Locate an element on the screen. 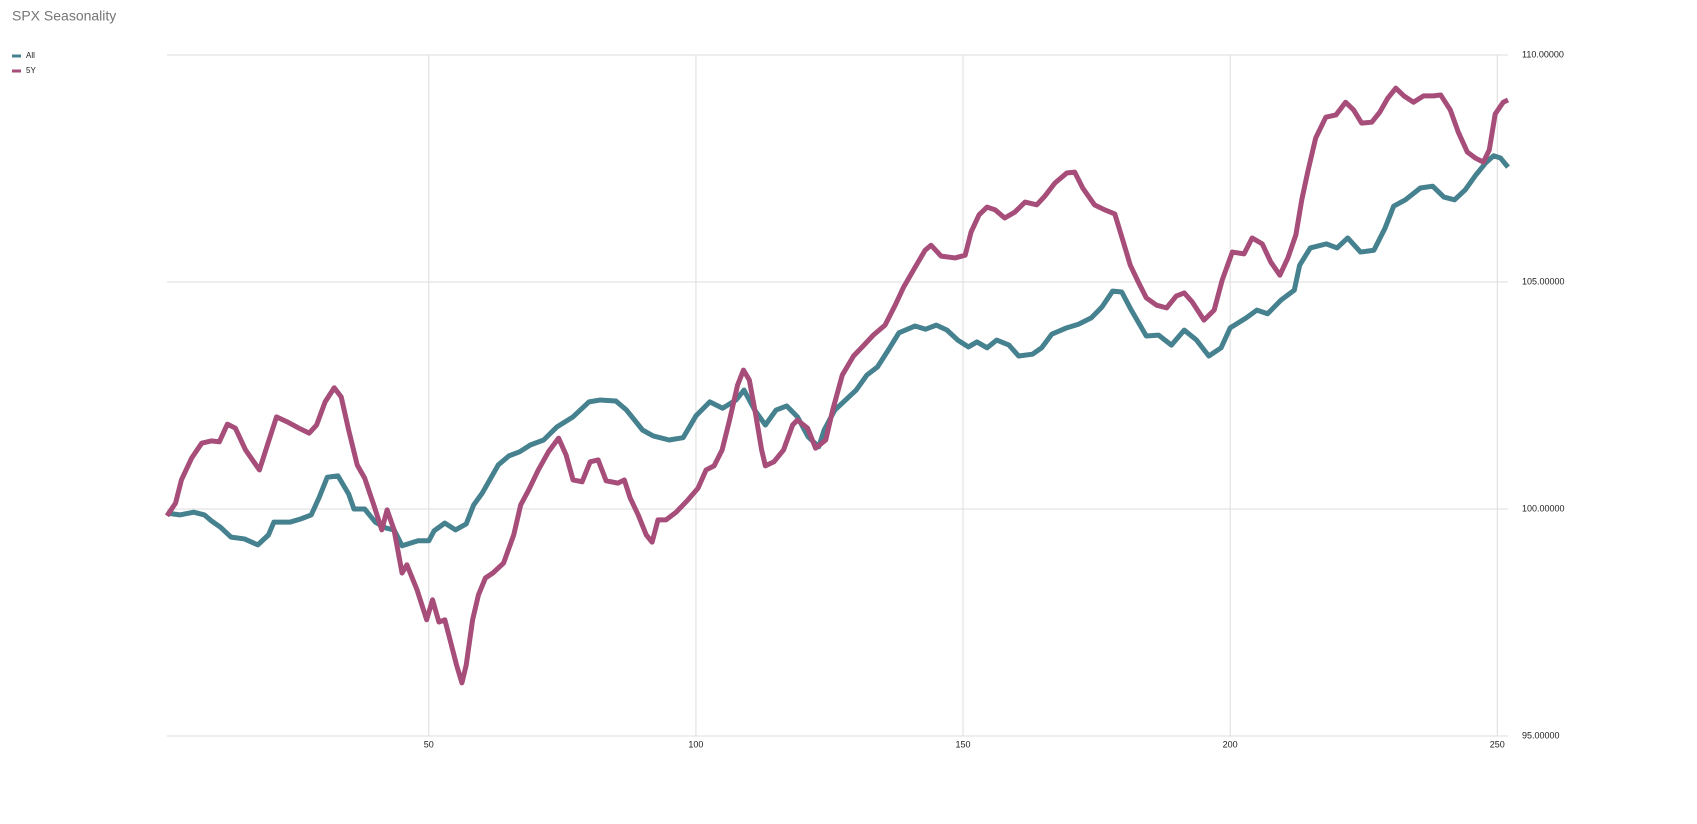 Image resolution: width=1697 pixels, height=824 pixels. y-tick-label: 105.00000 is located at coordinates (1543, 281).